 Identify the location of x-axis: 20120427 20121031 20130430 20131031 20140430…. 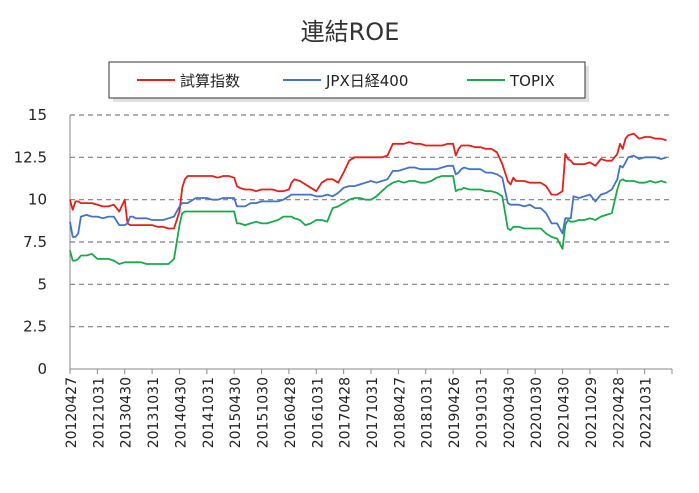
(368, 408).